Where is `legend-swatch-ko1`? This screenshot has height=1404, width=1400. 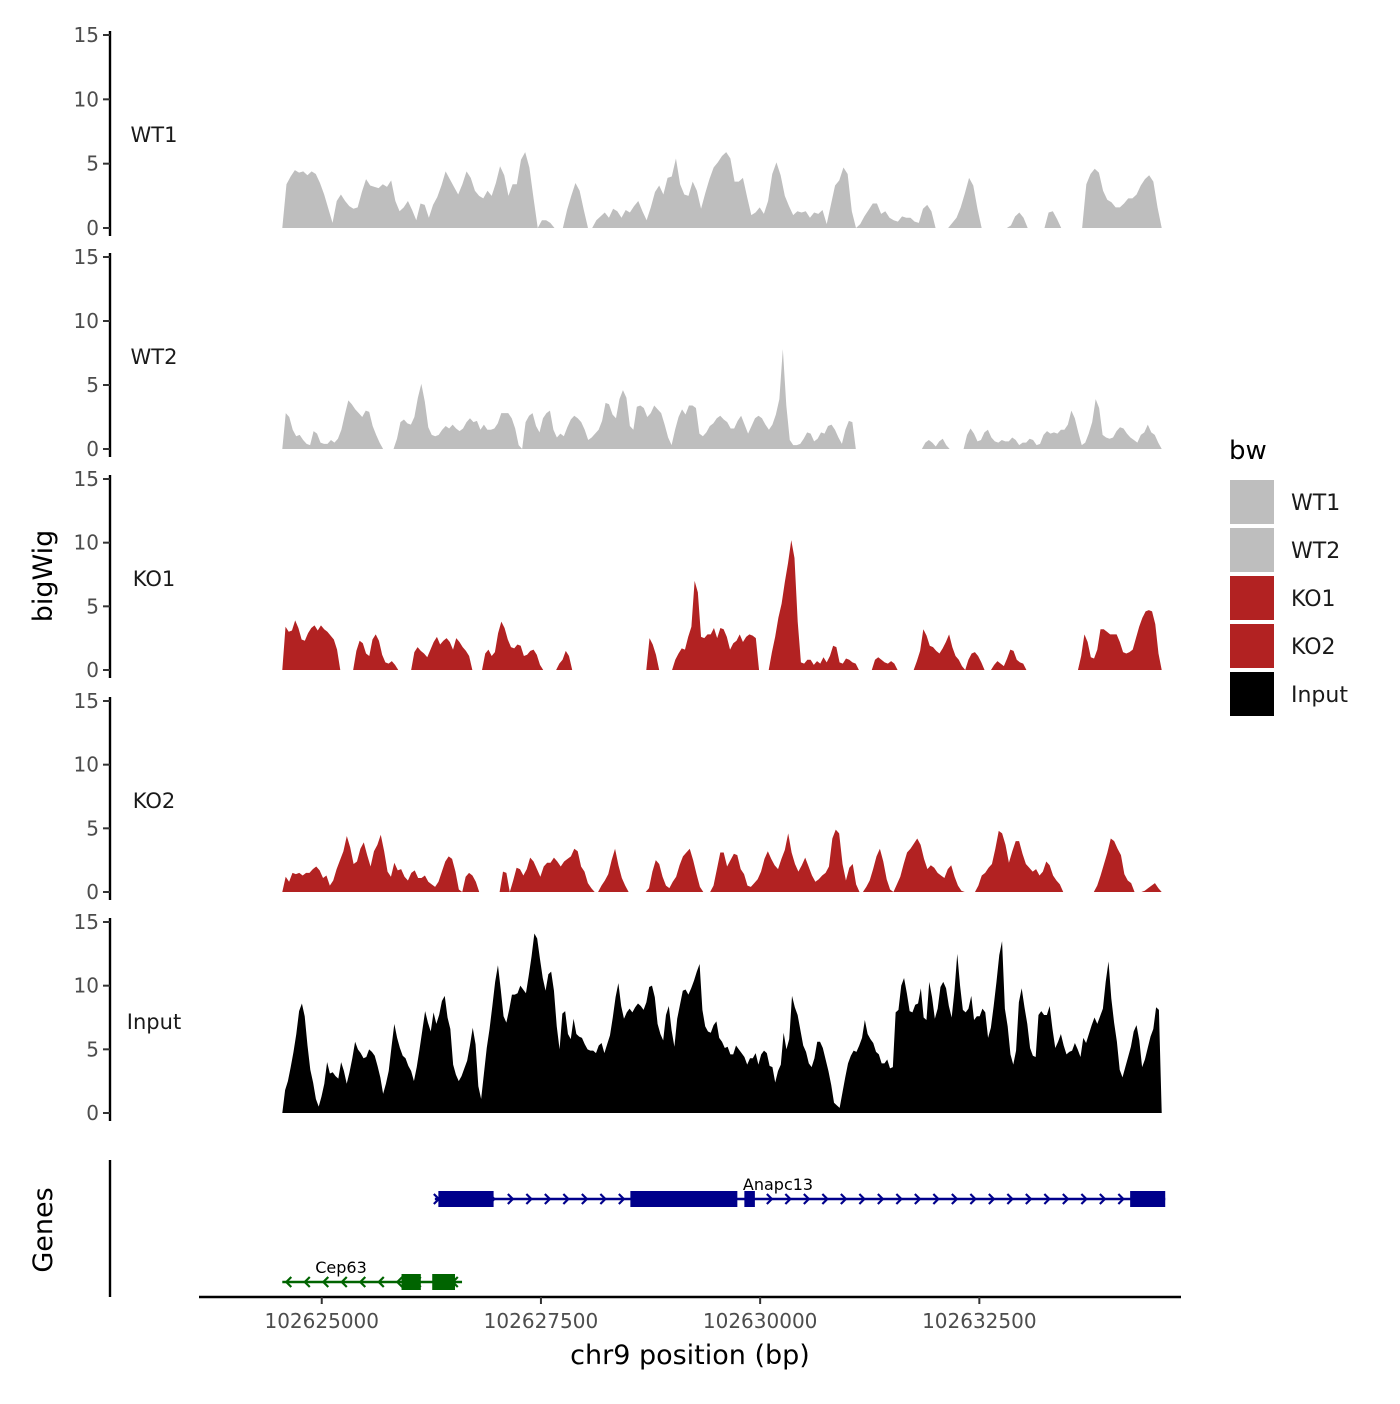
legend-swatch-ko1 is located at coordinates (1252, 598).